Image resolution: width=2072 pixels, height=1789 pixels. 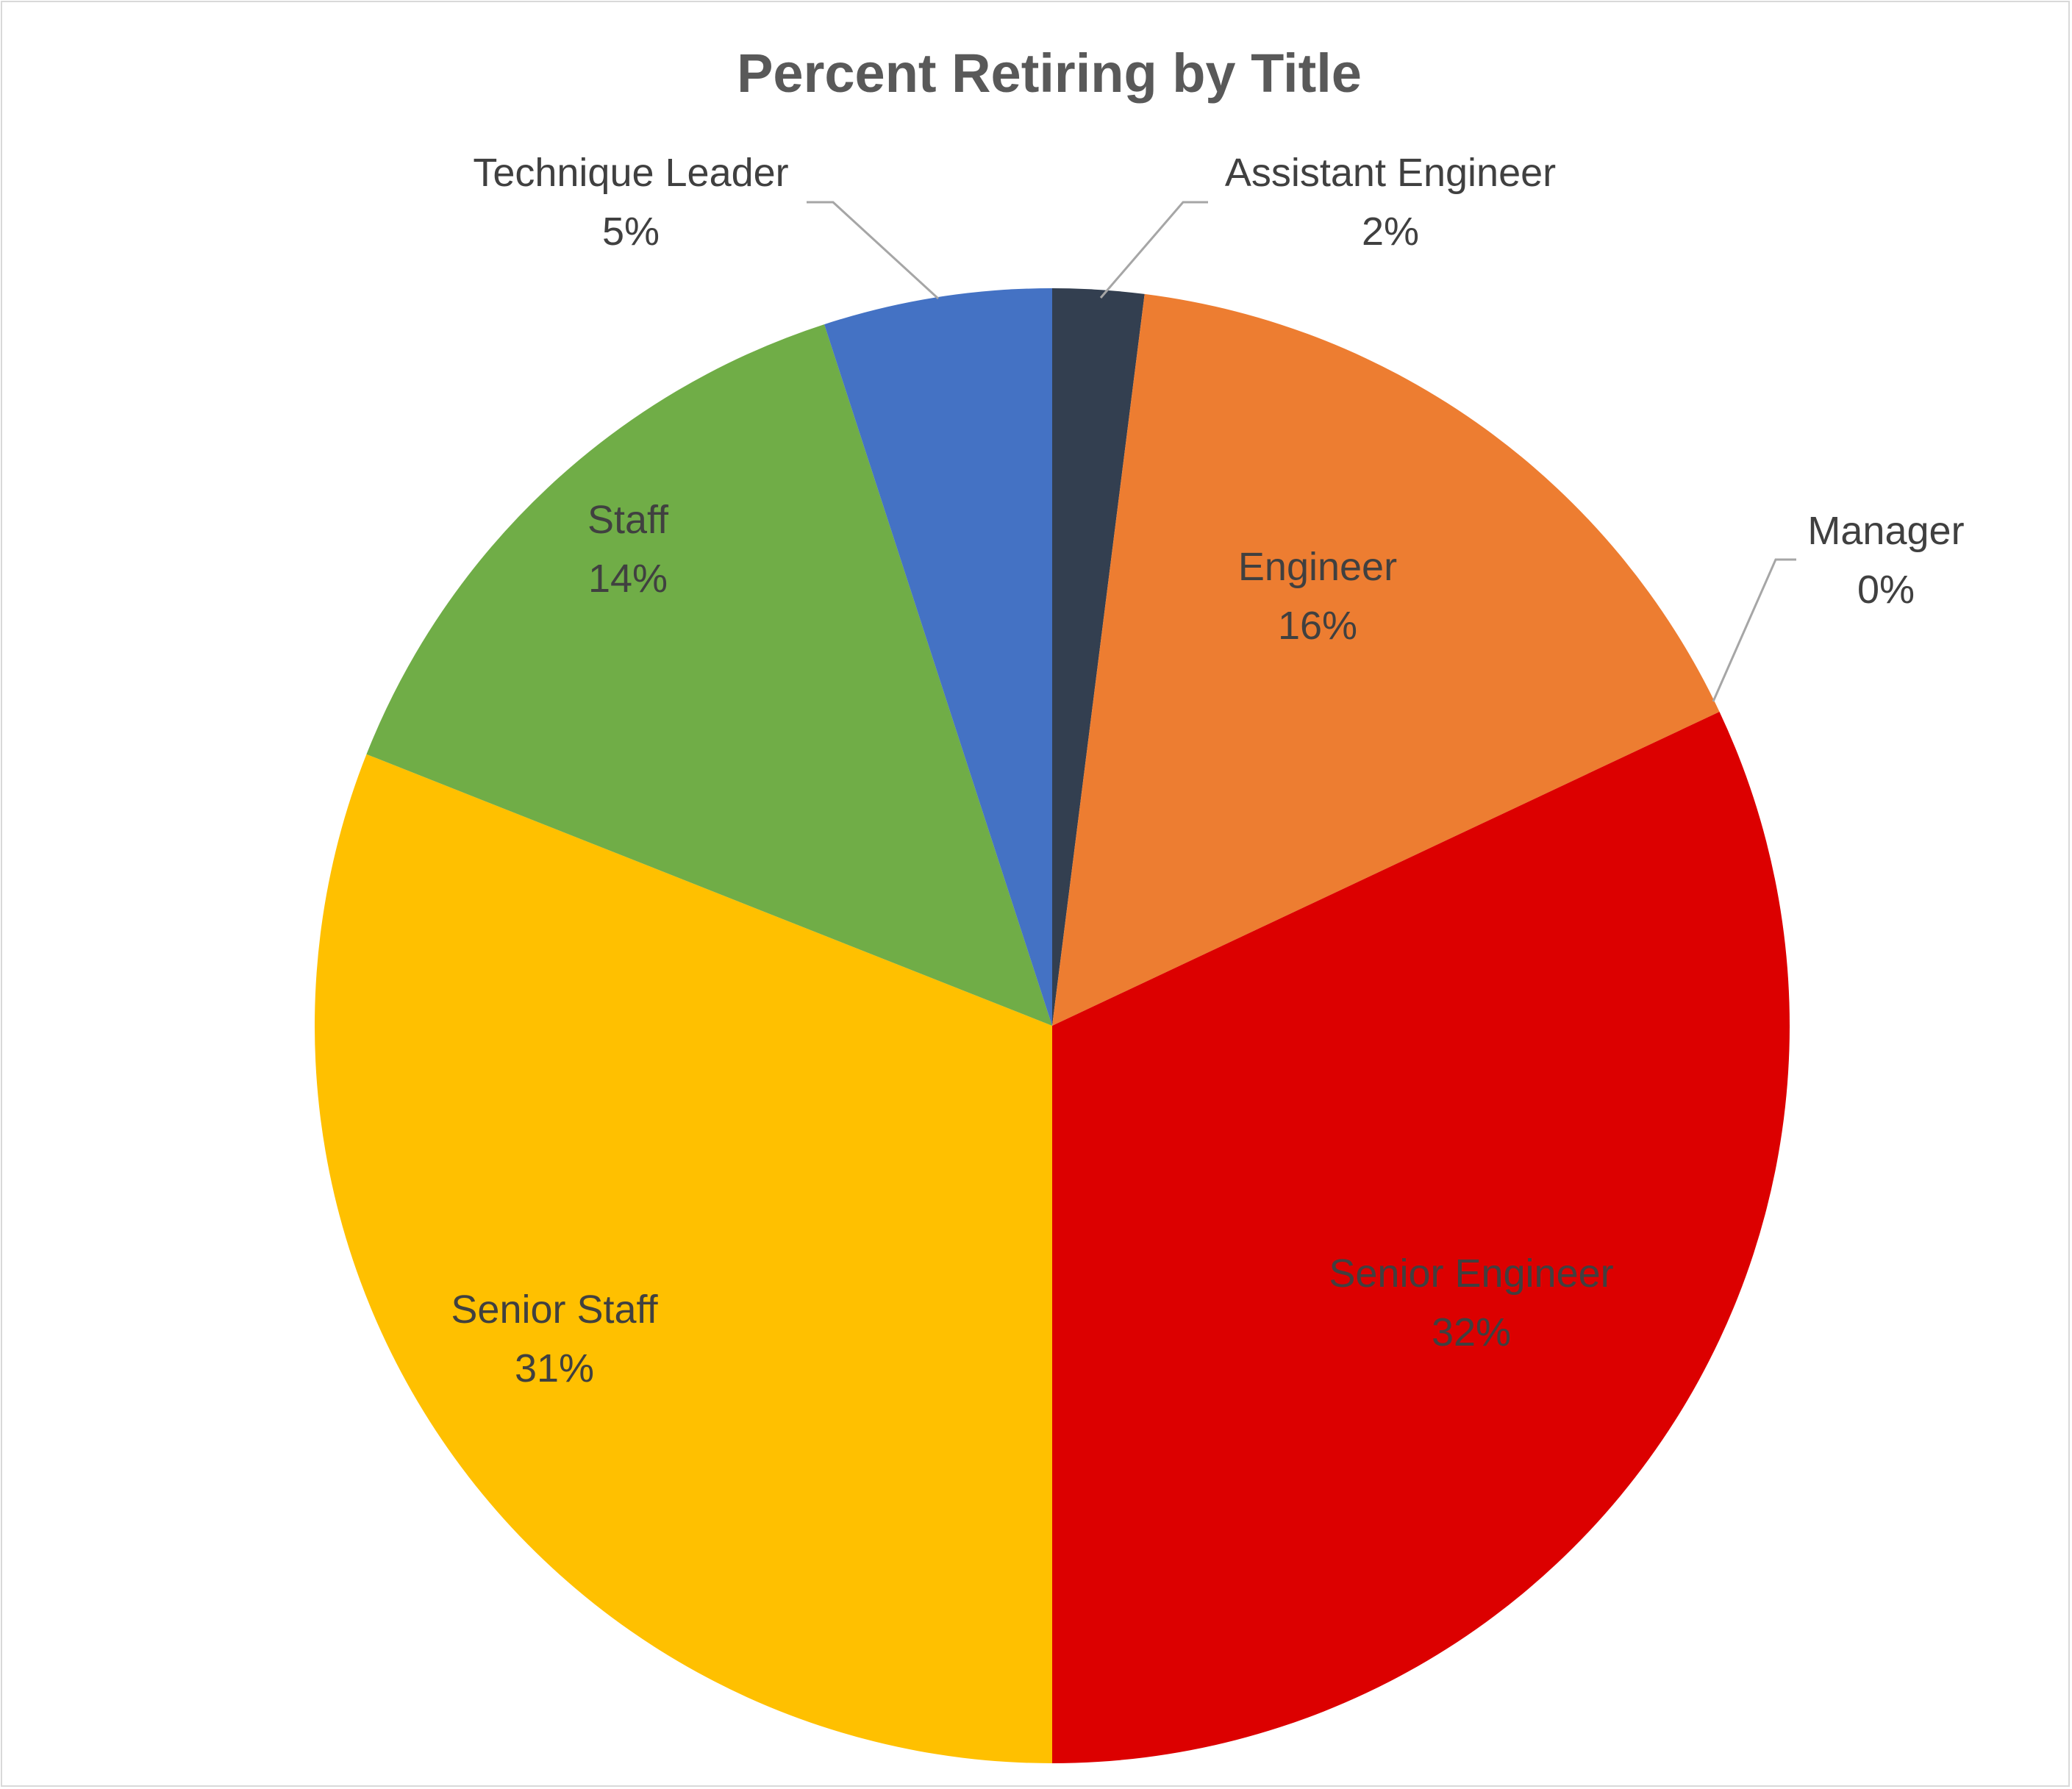 I want to click on data-label-manager: Manager 0%, so click(x=1885, y=561).